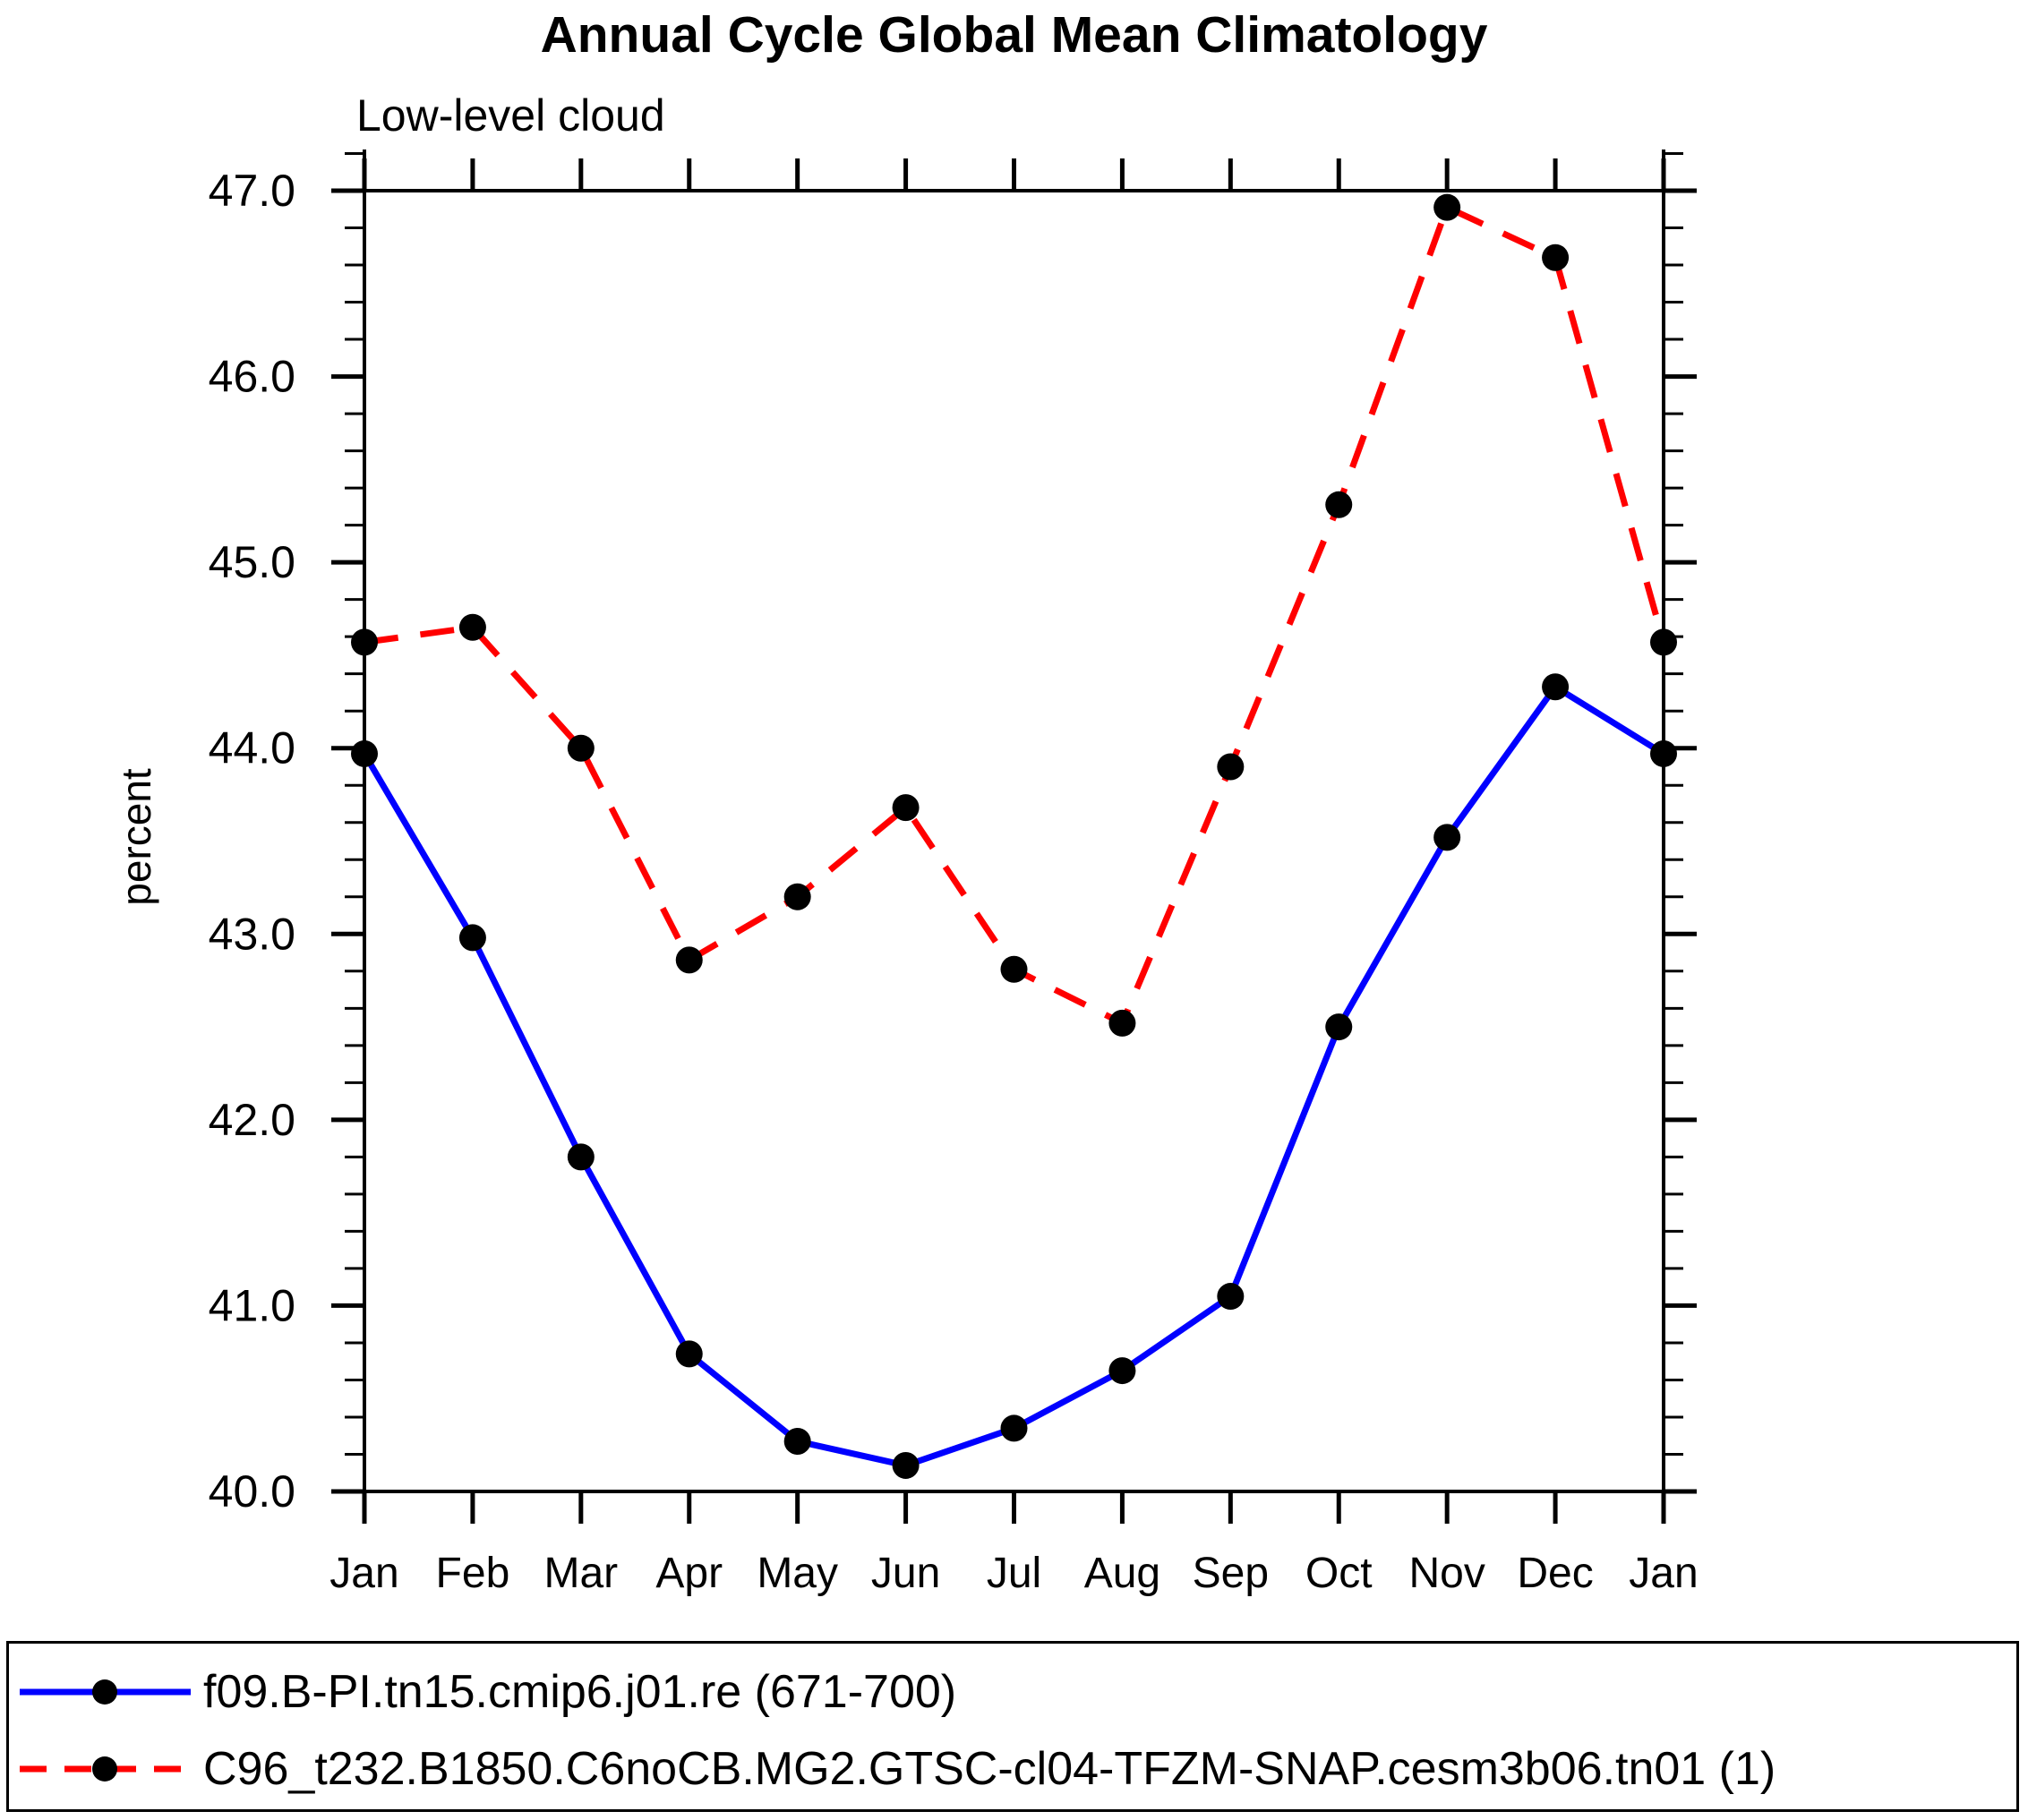 Image resolution: width=2028 pixels, height=1820 pixels. Describe the element at coordinates (252, 191) in the screenshot. I see `y-tick-label: 47.0` at that location.